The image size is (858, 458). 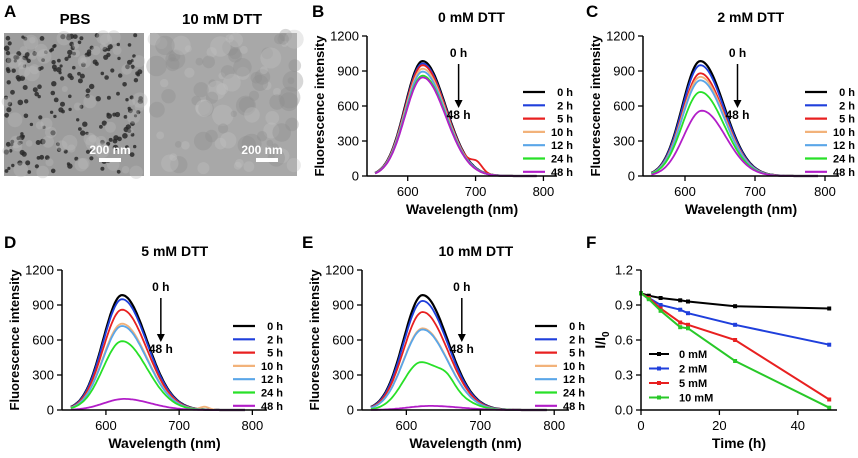 I want to click on x-axis-label: Wavelength (nm), so click(x=465, y=443).